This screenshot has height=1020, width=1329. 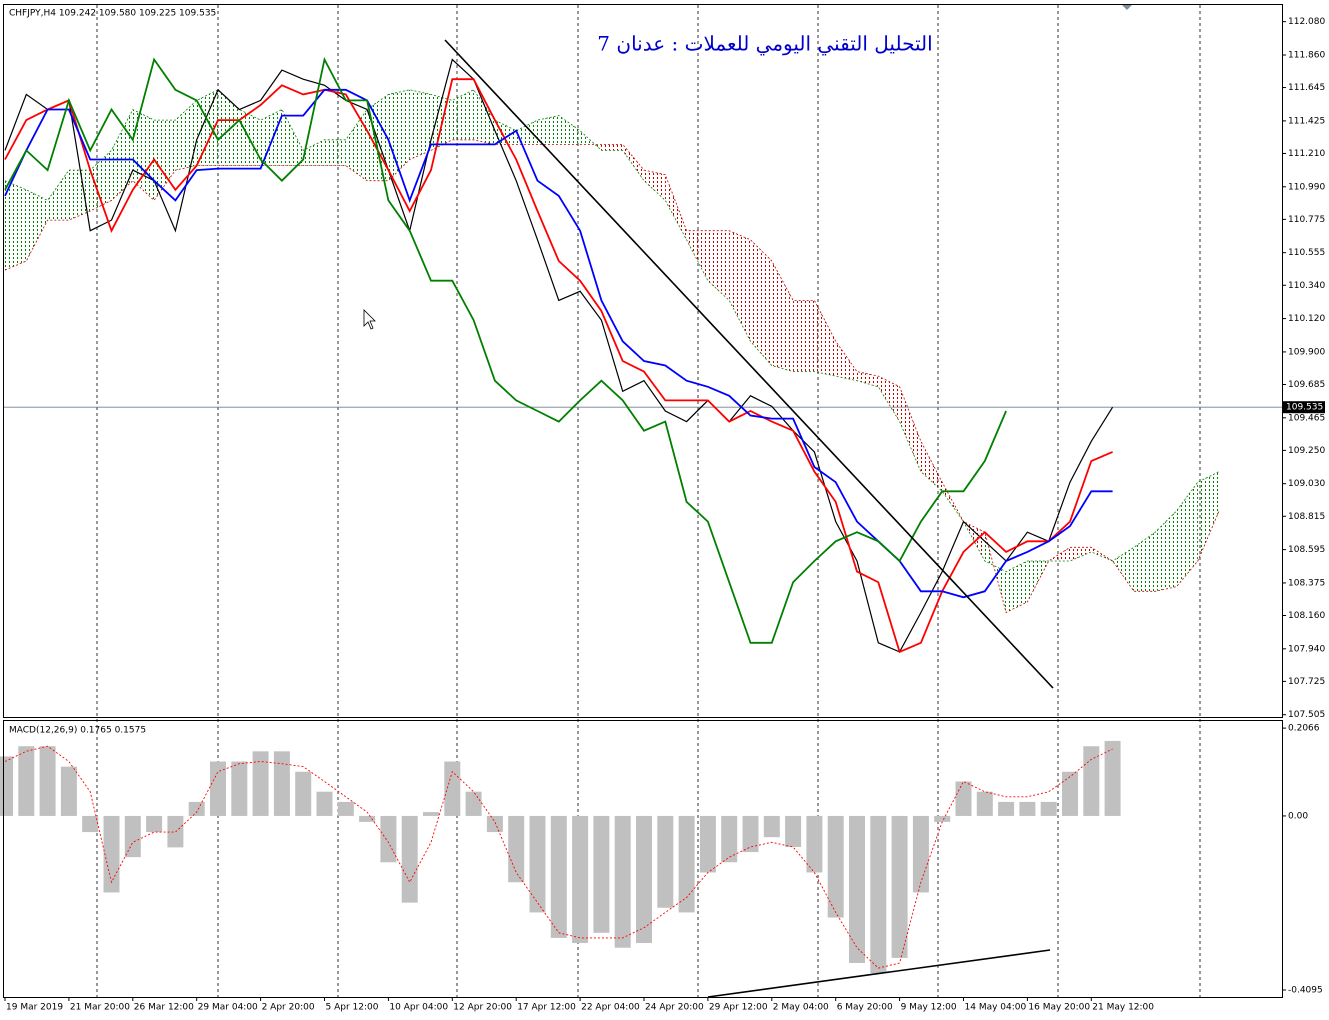 I want to click on y-tick-label: 108.595, so click(x=1306, y=550).